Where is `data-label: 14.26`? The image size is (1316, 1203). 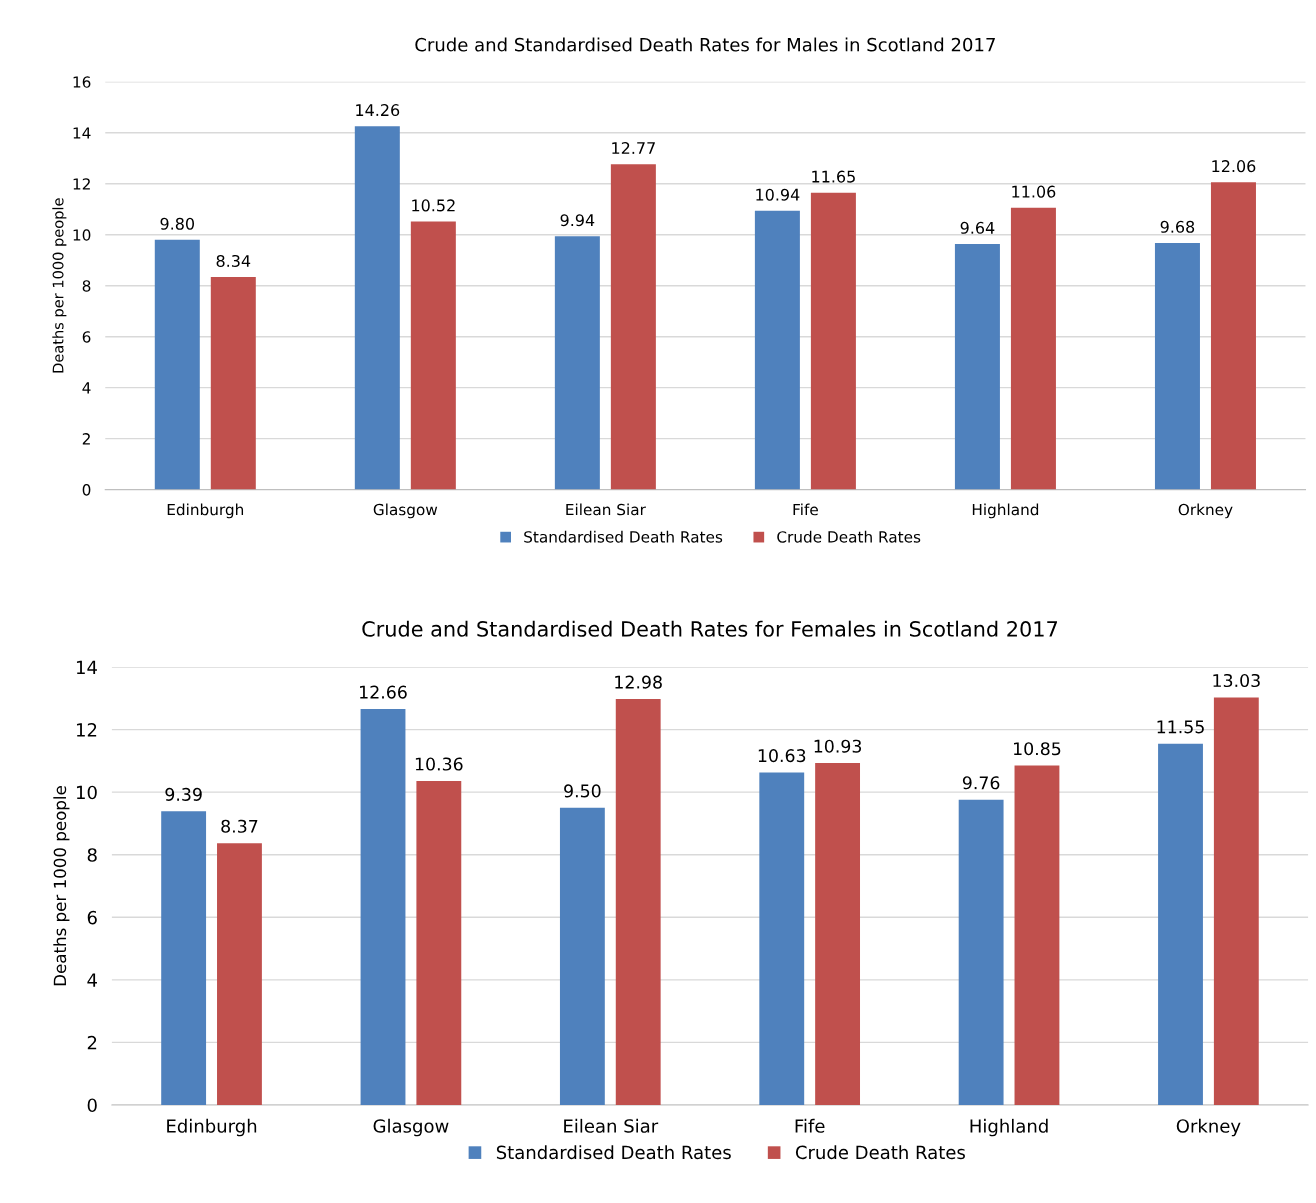
data-label: 14.26 is located at coordinates (378, 110).